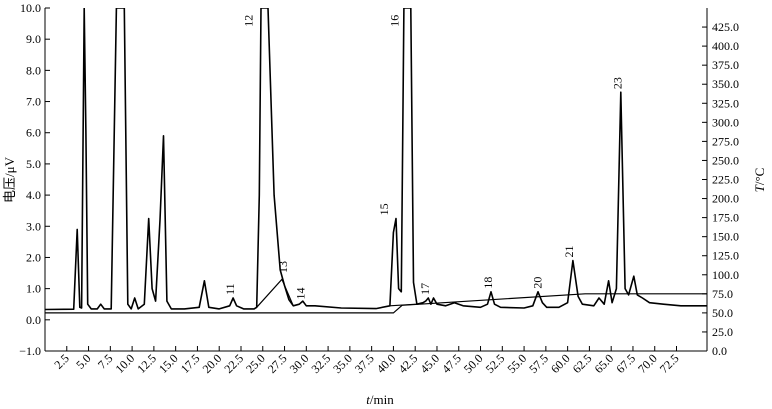 This screenshot has width=772, height=409. Describe the element at coordinates (569, 251) in the screenshot. I see `peak-label: 21` at that location.